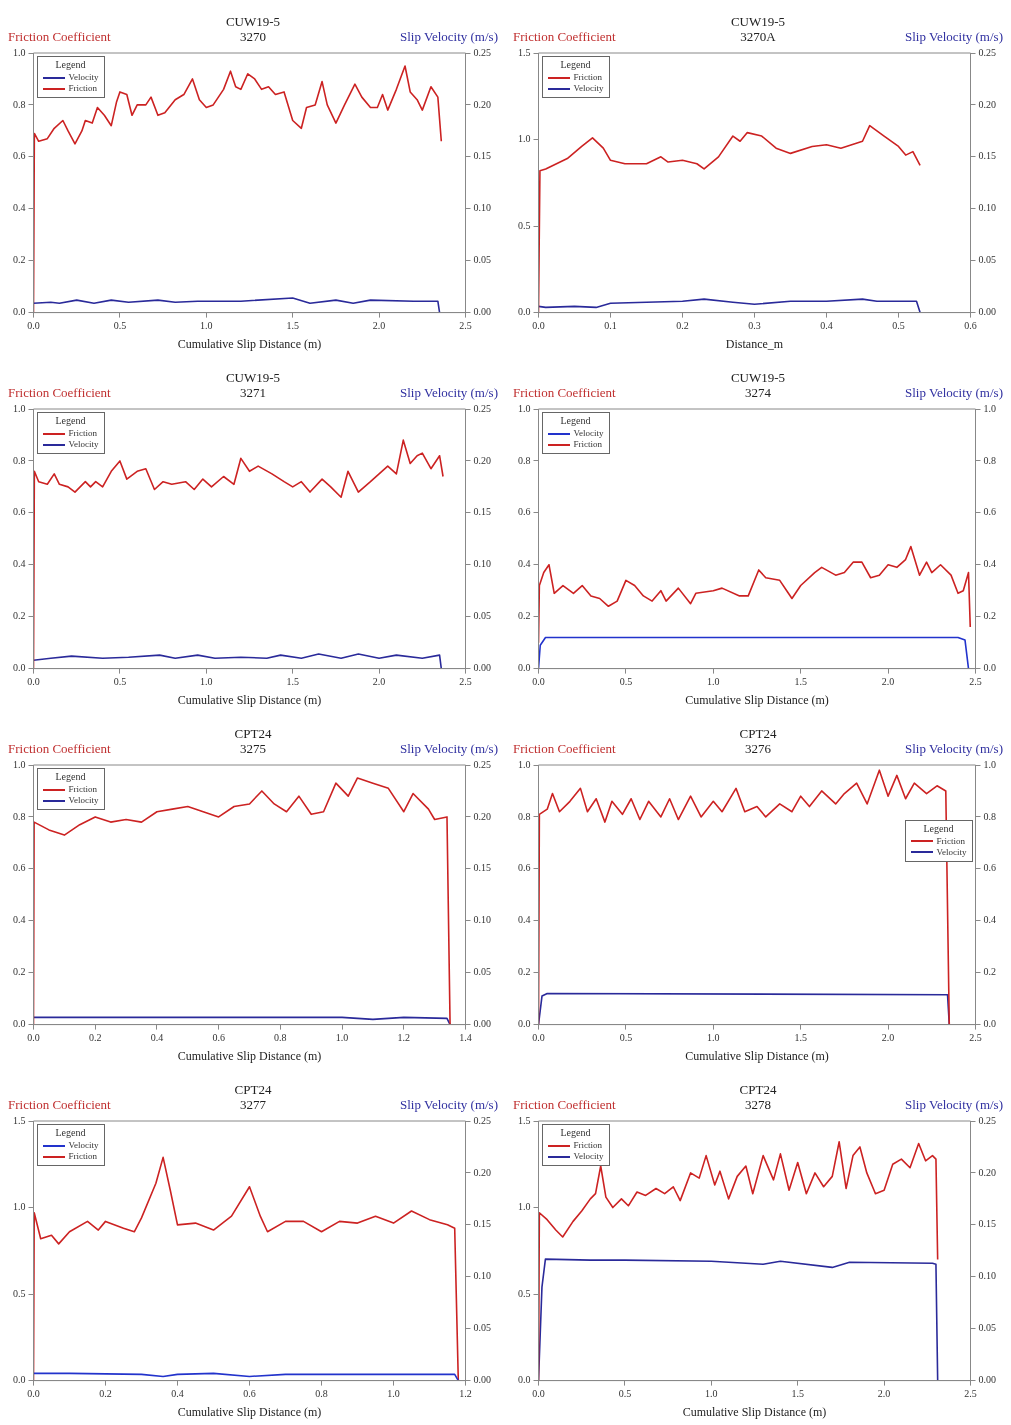 The image size is (1011, 1425). I want to click on x-tick-label: 0.2, so click(95, 1038).